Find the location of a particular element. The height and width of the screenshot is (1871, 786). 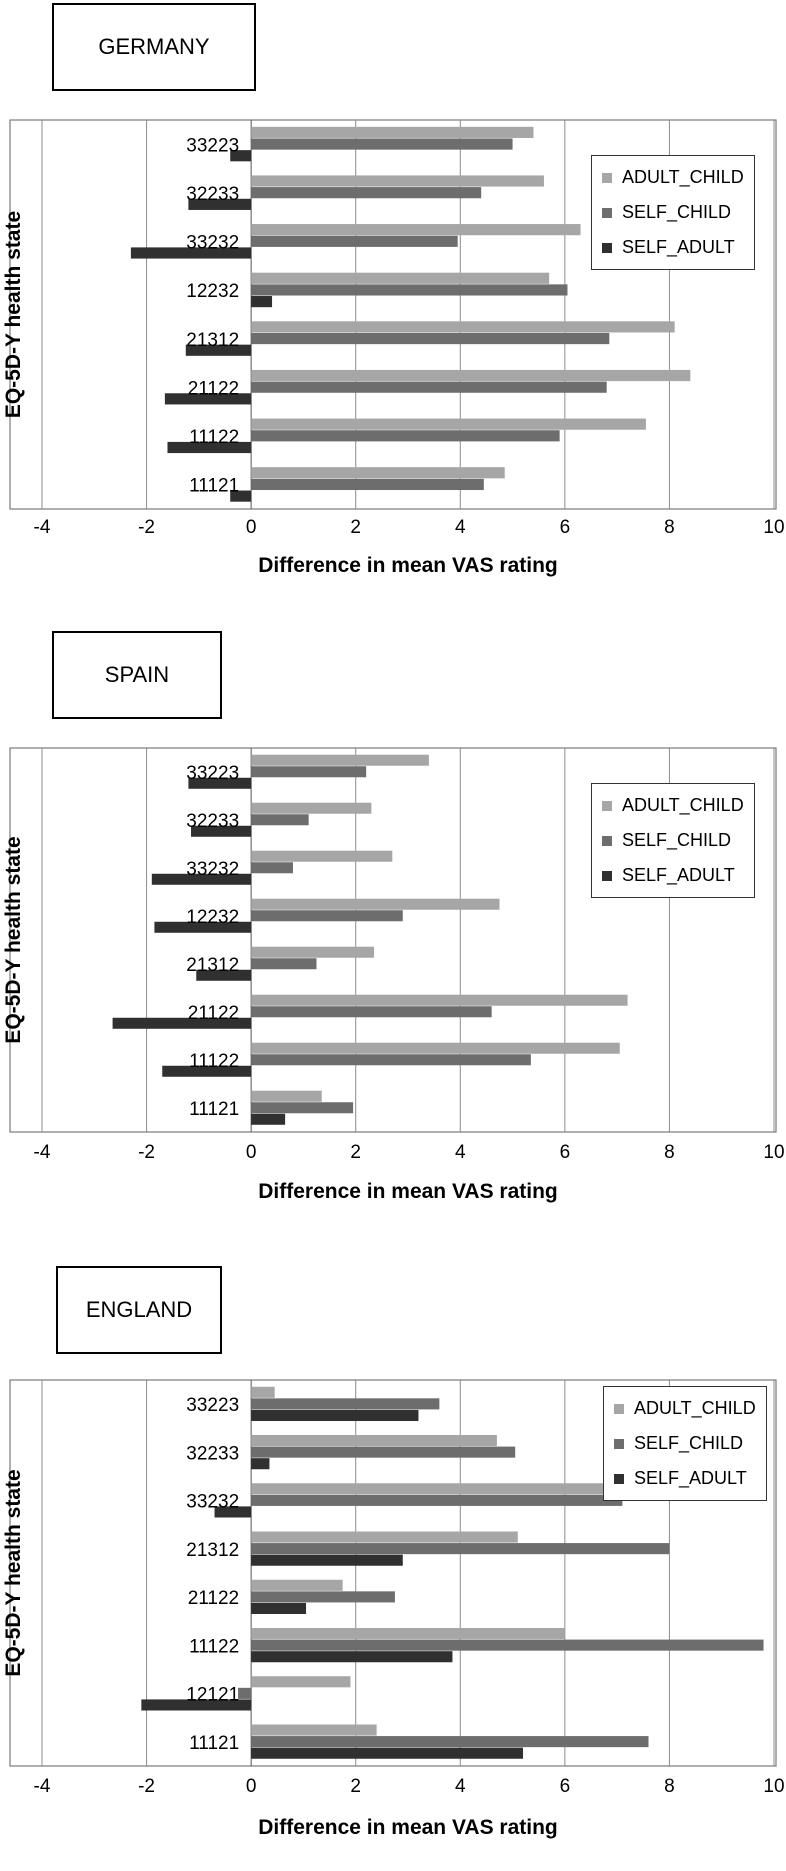

country-title-box: GERMANY is located at coordinates (154, 47).